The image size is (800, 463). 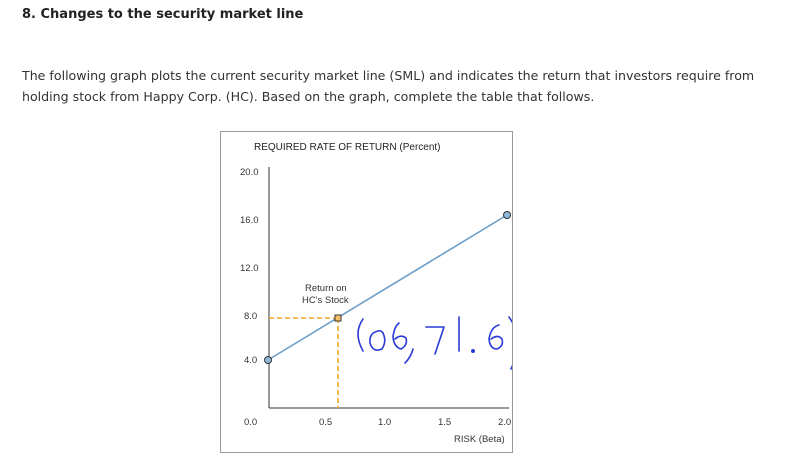 What do you see at coordinates (249, 220) in the screenshot?
I see `y-tick-label: 16.0` at bounding box center [249, 220].